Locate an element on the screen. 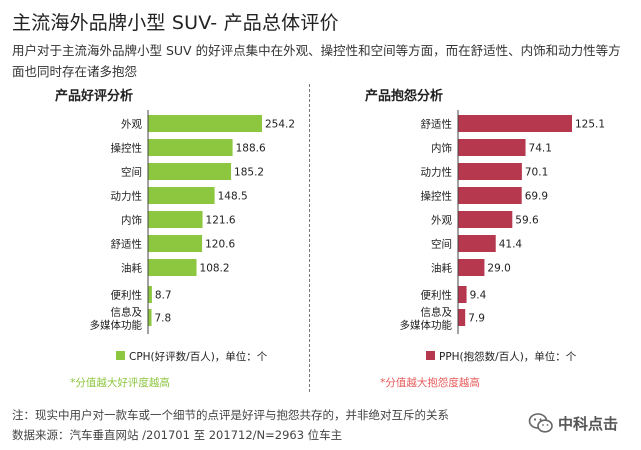  page-title: 主流海外品牌小型 SUV- 产品总体评价 is located at coordinates (175, 23).